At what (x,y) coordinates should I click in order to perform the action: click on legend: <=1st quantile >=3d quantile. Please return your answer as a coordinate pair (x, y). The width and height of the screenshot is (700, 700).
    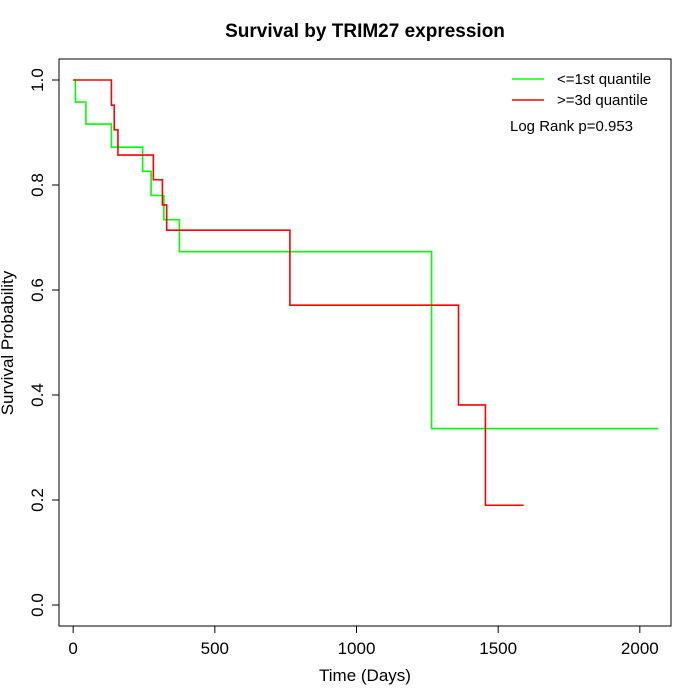
    Looking at the image, I should click on (581, 90).